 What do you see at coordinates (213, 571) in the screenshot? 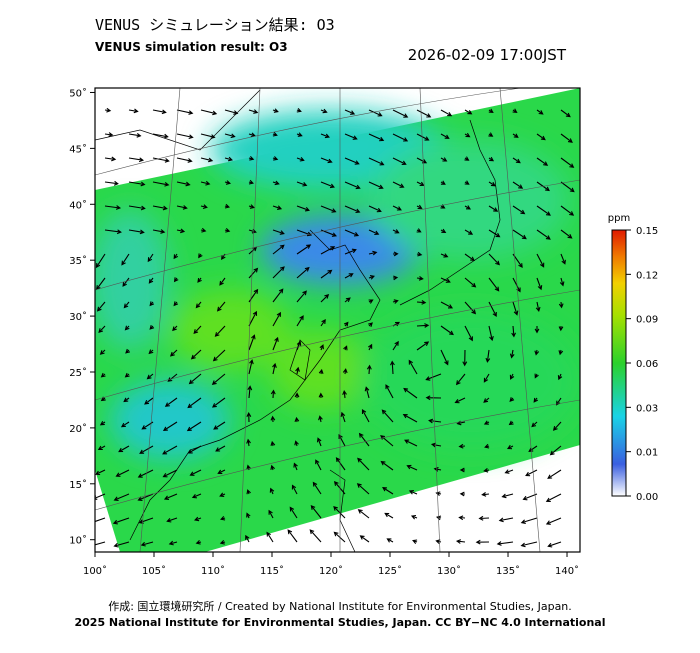
I see `x-tick-label: 110˚` at bounding box center [213, 571].